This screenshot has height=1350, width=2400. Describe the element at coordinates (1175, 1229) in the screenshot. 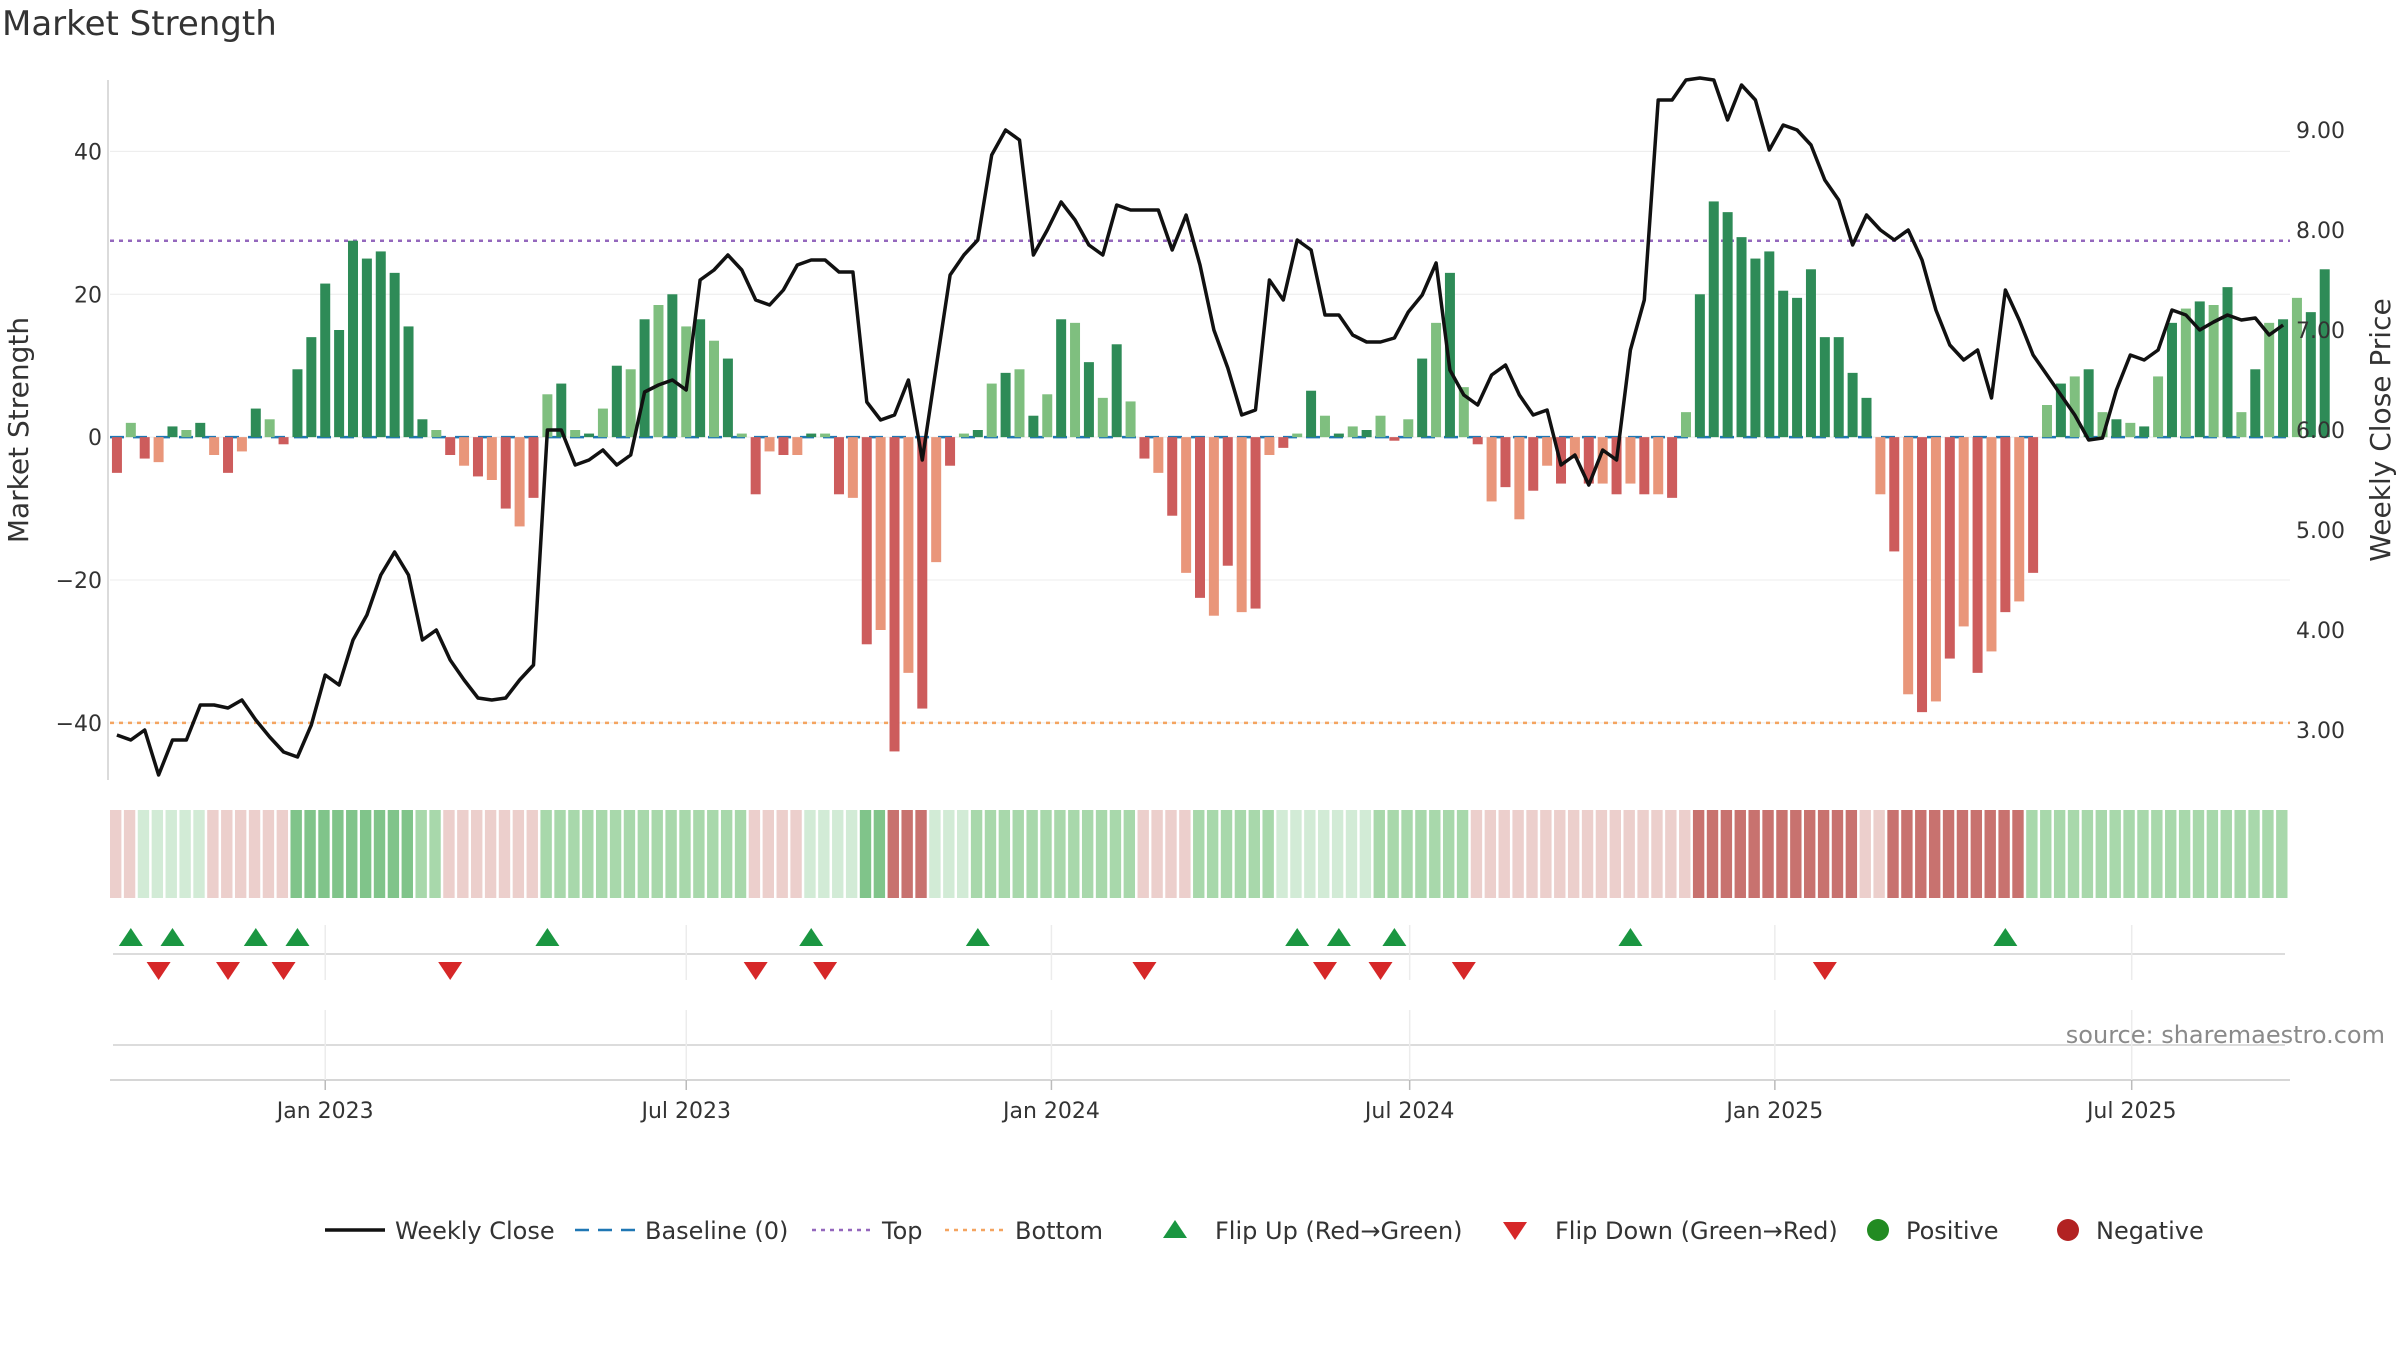

I see `legend-swatch-flip-up` at that location.